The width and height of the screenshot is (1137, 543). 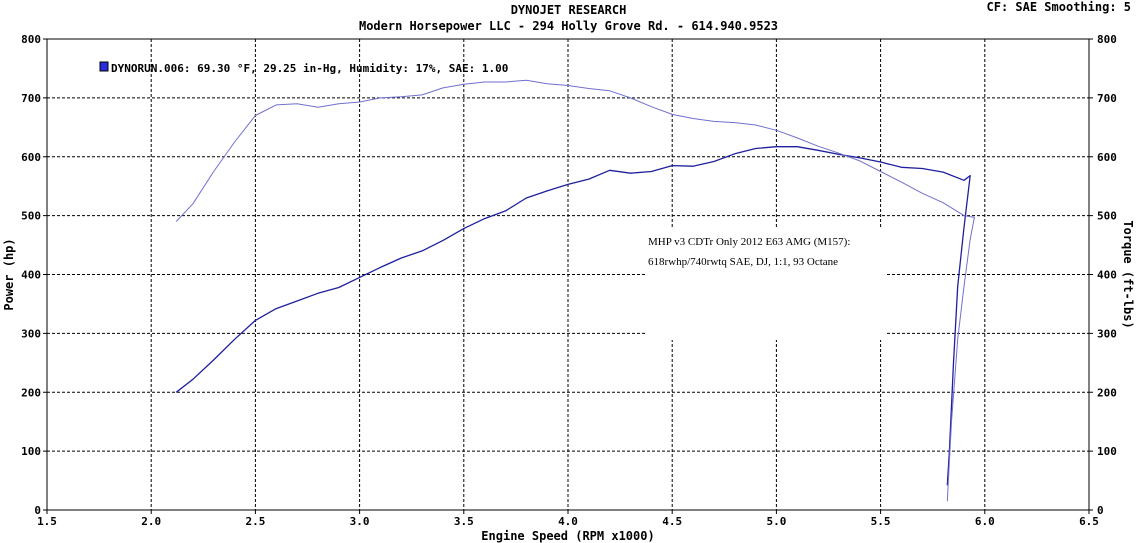 I want to click on y-tick-label-right: 700, so click(x=1107, y=98).